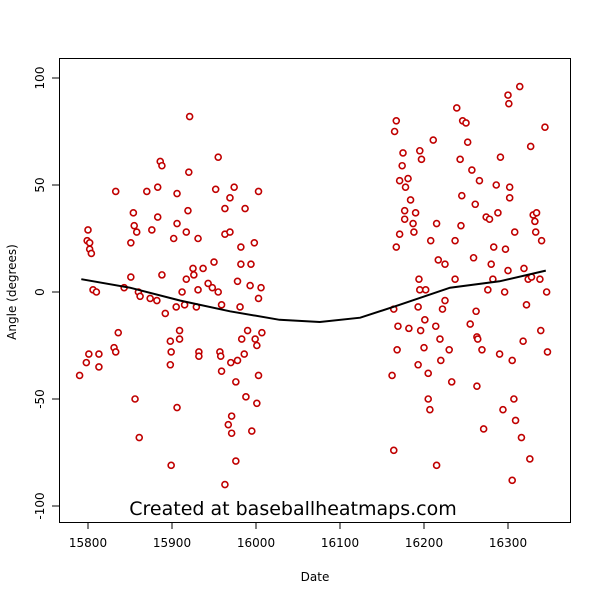 The image size is (600, 604). Describe the element at coordinates (40, 78) in the screenshot. I see `y-tick-label: 100` at that location.